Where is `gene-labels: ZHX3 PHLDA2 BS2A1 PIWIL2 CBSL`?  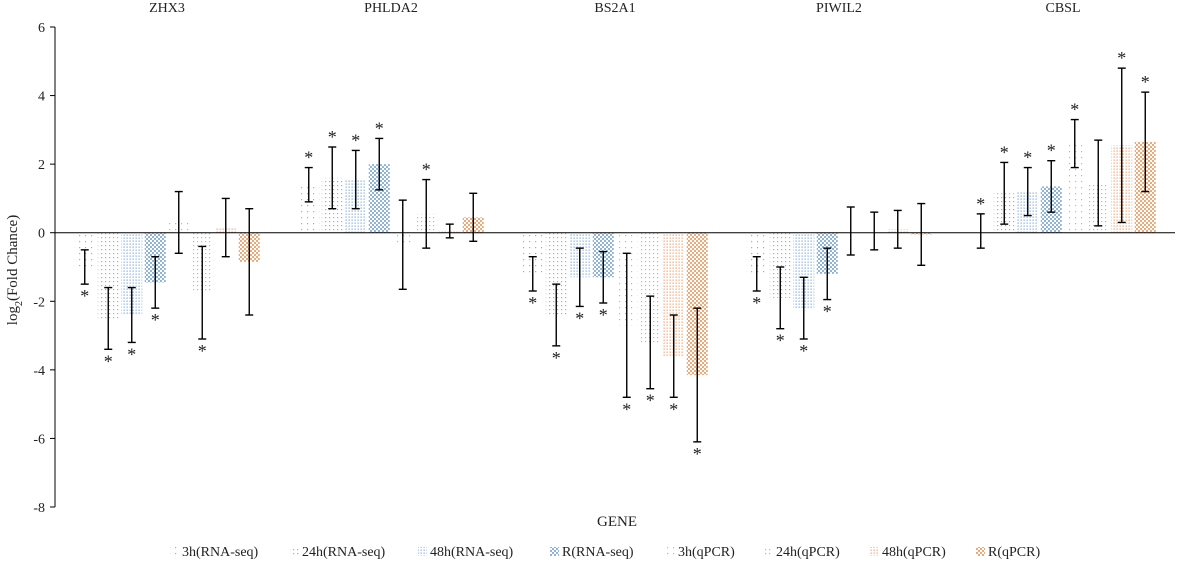 gene-labels: ZHX3 PHLDA2 BS2A1 PIWIL2 CBSL is located at coordinates (614, 8).